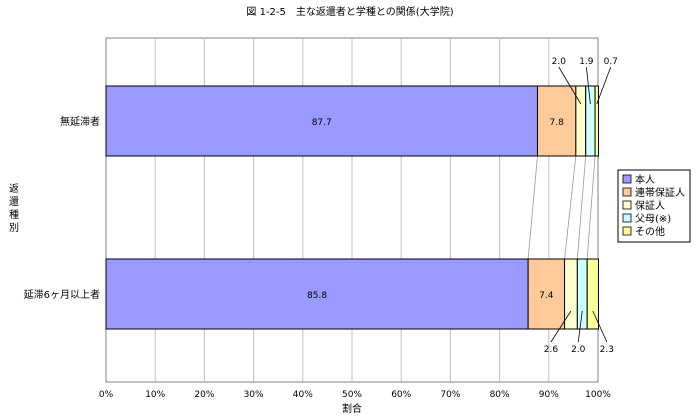 The height and width of the screenshot is (420, 700). Describe the element at coordinates (352, 395) in the screenshot. I see `x-tick-label: 50%` at that location.